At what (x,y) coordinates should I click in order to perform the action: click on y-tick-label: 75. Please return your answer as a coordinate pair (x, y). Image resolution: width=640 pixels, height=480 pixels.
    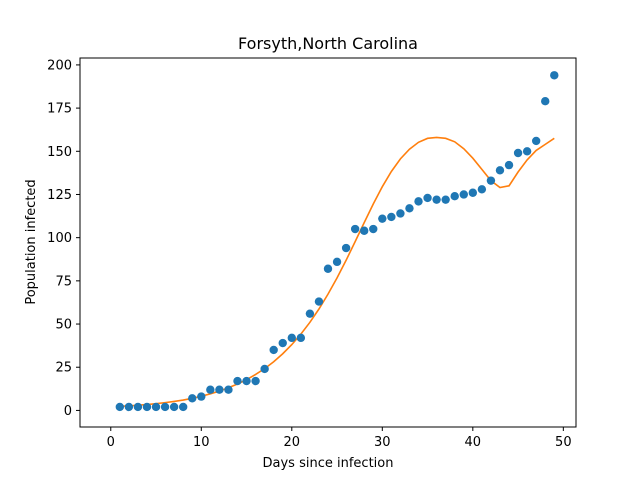
    Looking at the image, I should click on (63, 281).